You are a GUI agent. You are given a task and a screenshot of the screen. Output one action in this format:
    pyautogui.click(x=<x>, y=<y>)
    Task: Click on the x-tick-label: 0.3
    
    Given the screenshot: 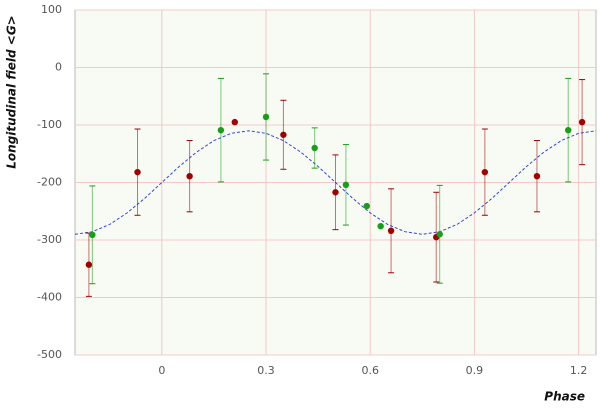 What is the action you would take?
    pyautogui.click(x=266, y=370)
    